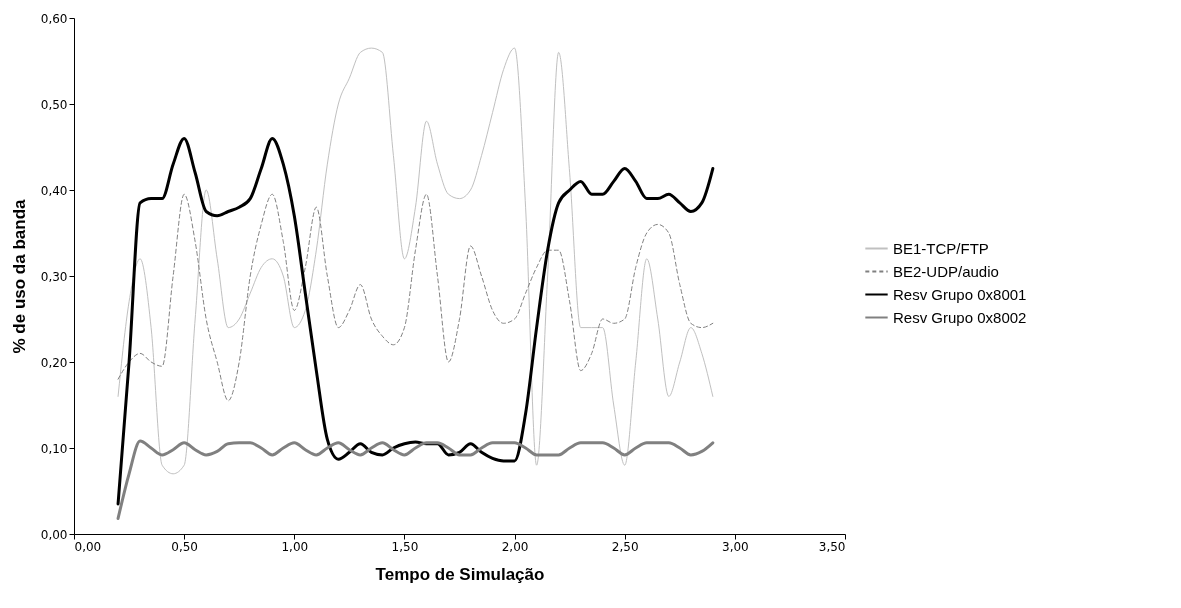 The image size is (1181, 608). Describe the element at coordinates (88, 546) in the screenshot. I see `x-tick-label: 0,00` at that location.